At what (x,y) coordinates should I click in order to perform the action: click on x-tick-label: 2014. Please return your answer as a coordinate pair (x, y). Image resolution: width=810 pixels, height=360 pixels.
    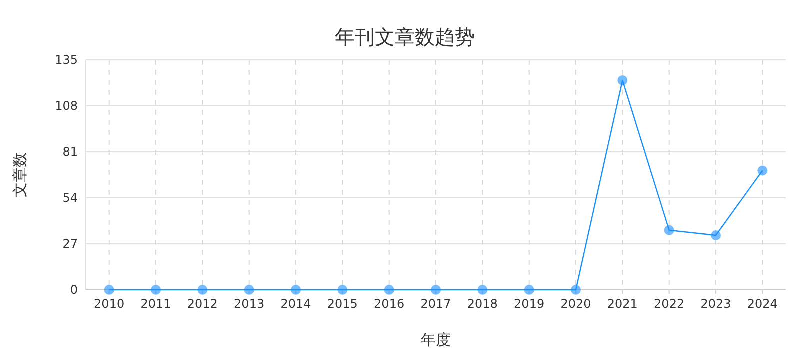
    Looking at the image, I should click on (296, 304).